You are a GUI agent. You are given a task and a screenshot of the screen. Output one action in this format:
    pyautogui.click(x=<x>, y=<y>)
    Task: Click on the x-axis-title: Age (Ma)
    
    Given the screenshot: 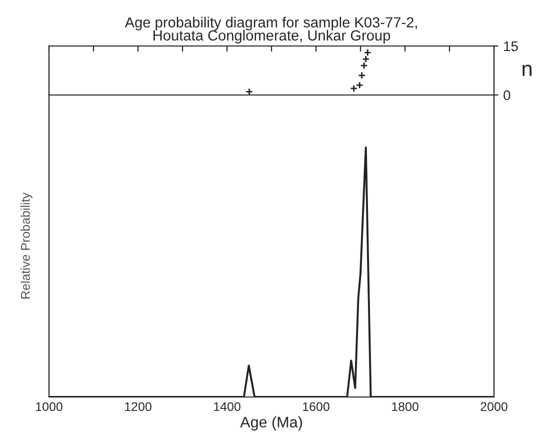 What is the action you would take?
    pyautogui.click(x=271, y=423)
    